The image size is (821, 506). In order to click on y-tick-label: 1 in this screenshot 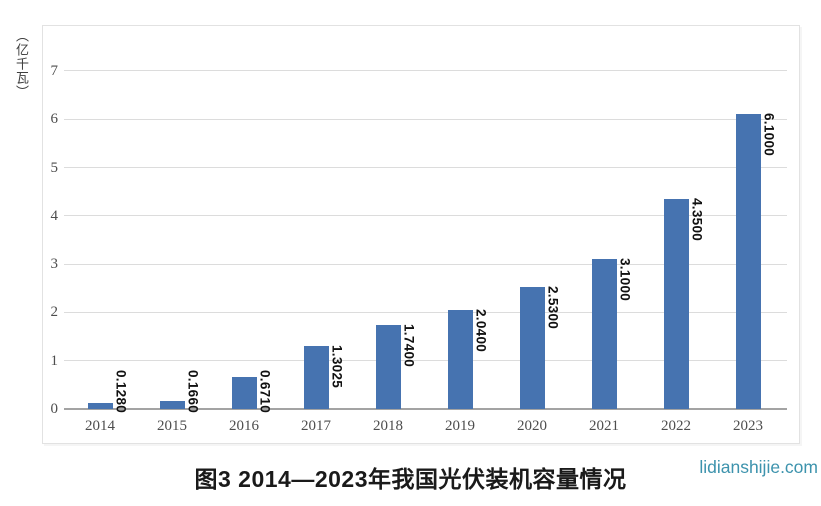, I will do `click(54, 360)`.